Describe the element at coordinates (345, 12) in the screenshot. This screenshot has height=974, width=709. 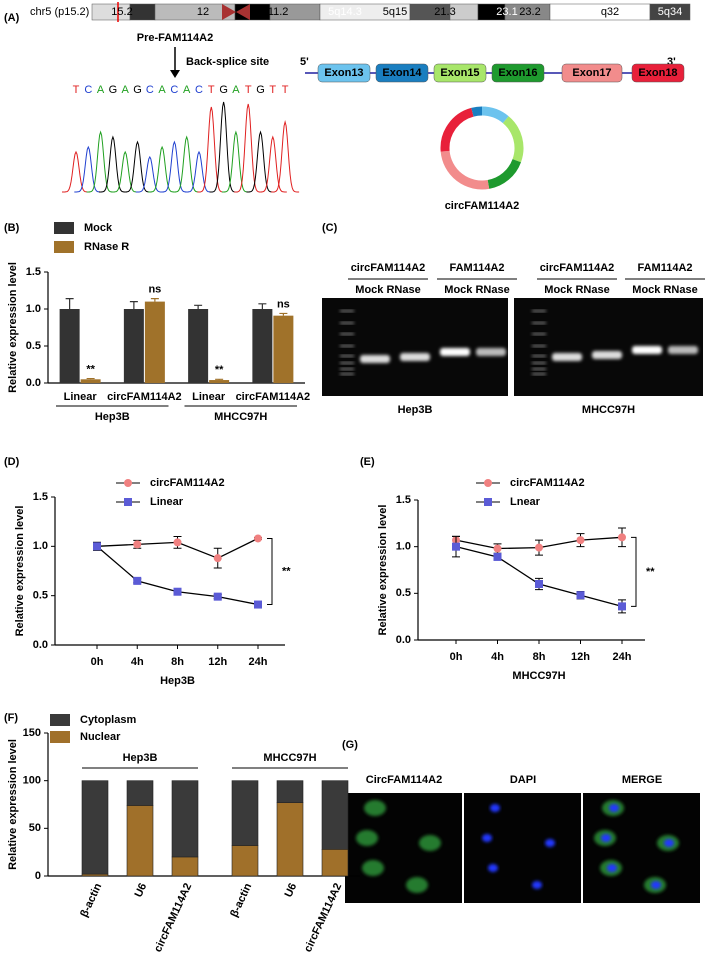
I see `band-label: 5q14.3` at that location.